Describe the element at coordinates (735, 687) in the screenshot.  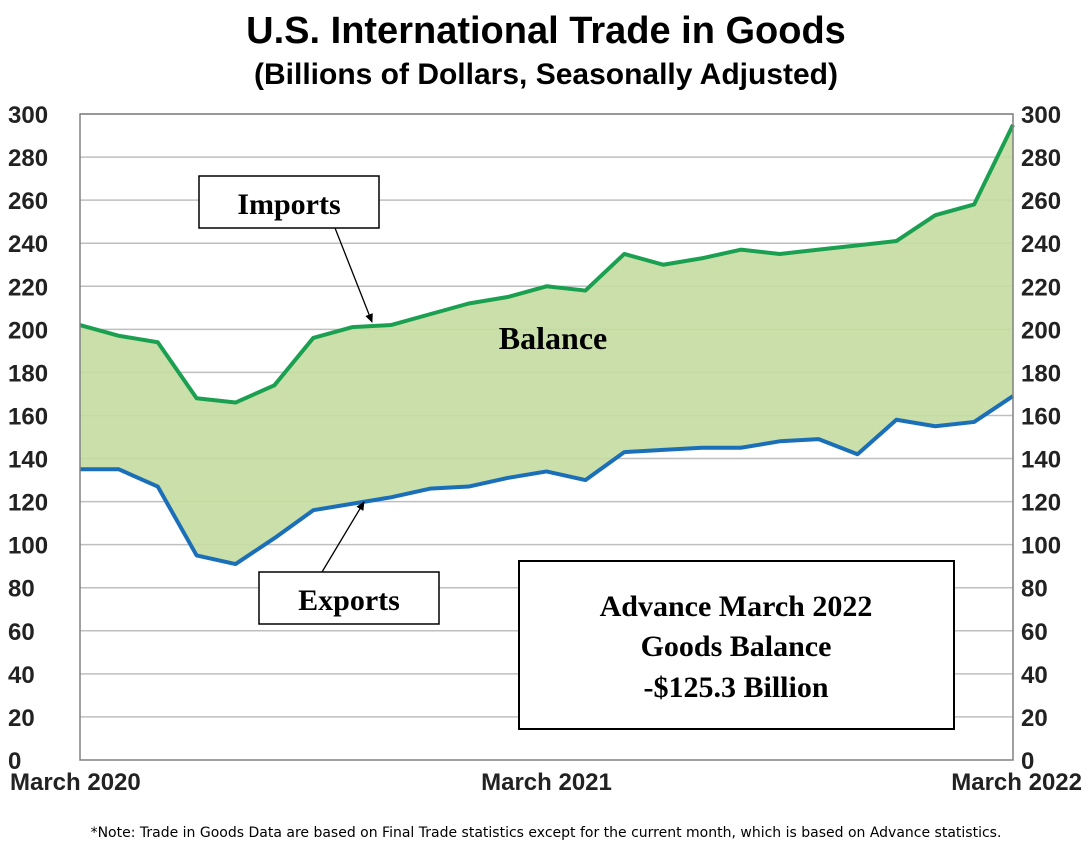
I see `advance-box-line3: -$125.3 Billion` at that location.